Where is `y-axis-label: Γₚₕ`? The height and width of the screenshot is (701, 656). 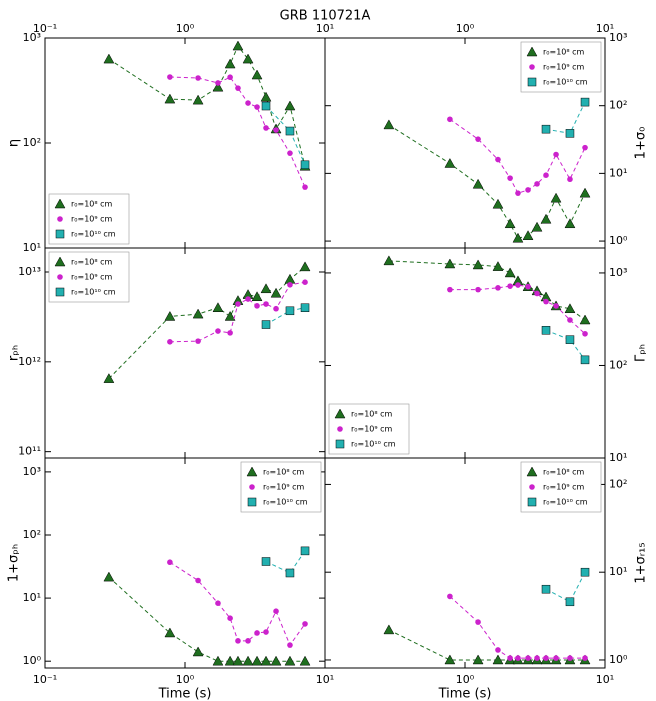 y-axis-label: Γₚₕ is located at coordinates (641, 353).